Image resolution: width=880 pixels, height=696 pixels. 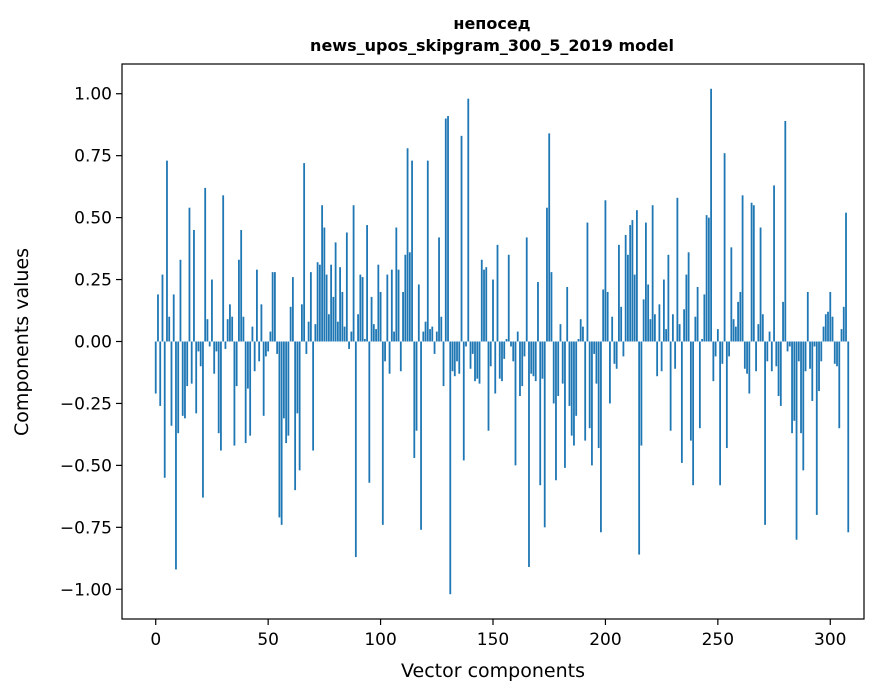 I want to click on x-tick-label: 50, so click(x=268, y=640).